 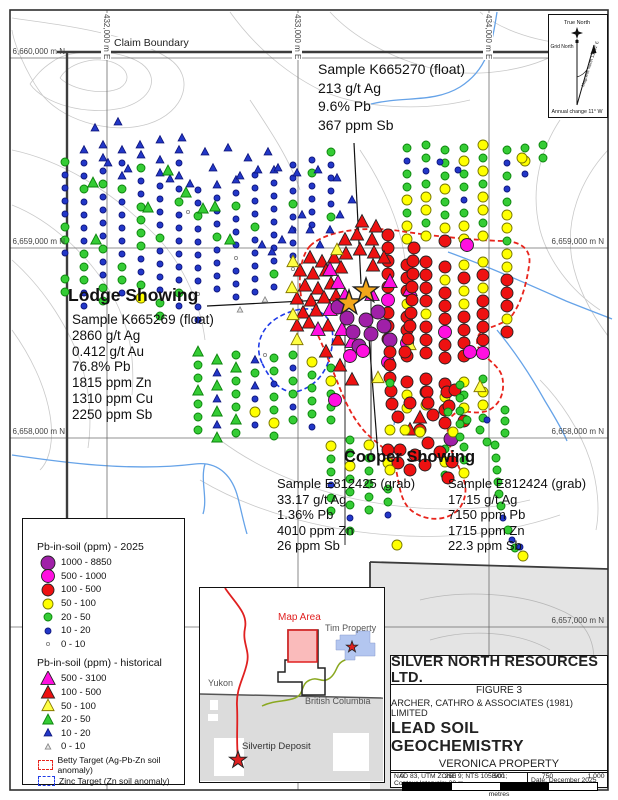 What do you see at coordinates (114, 781) in the screenshot?
I see `zinc-target-label: Zinc Target (Zn soil anomaly)` at bounding box center [114, 781].